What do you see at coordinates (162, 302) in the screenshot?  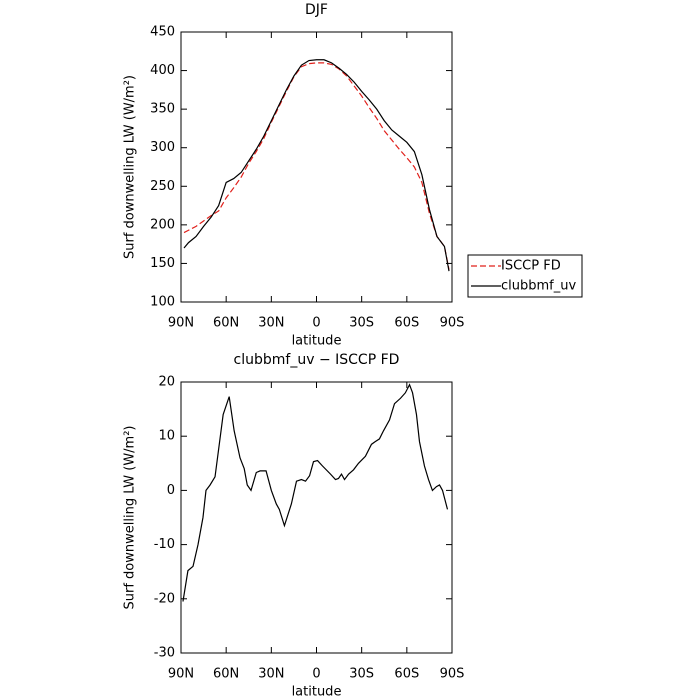 I see `y-tick-label: 100` at bounding box center [162, 302].